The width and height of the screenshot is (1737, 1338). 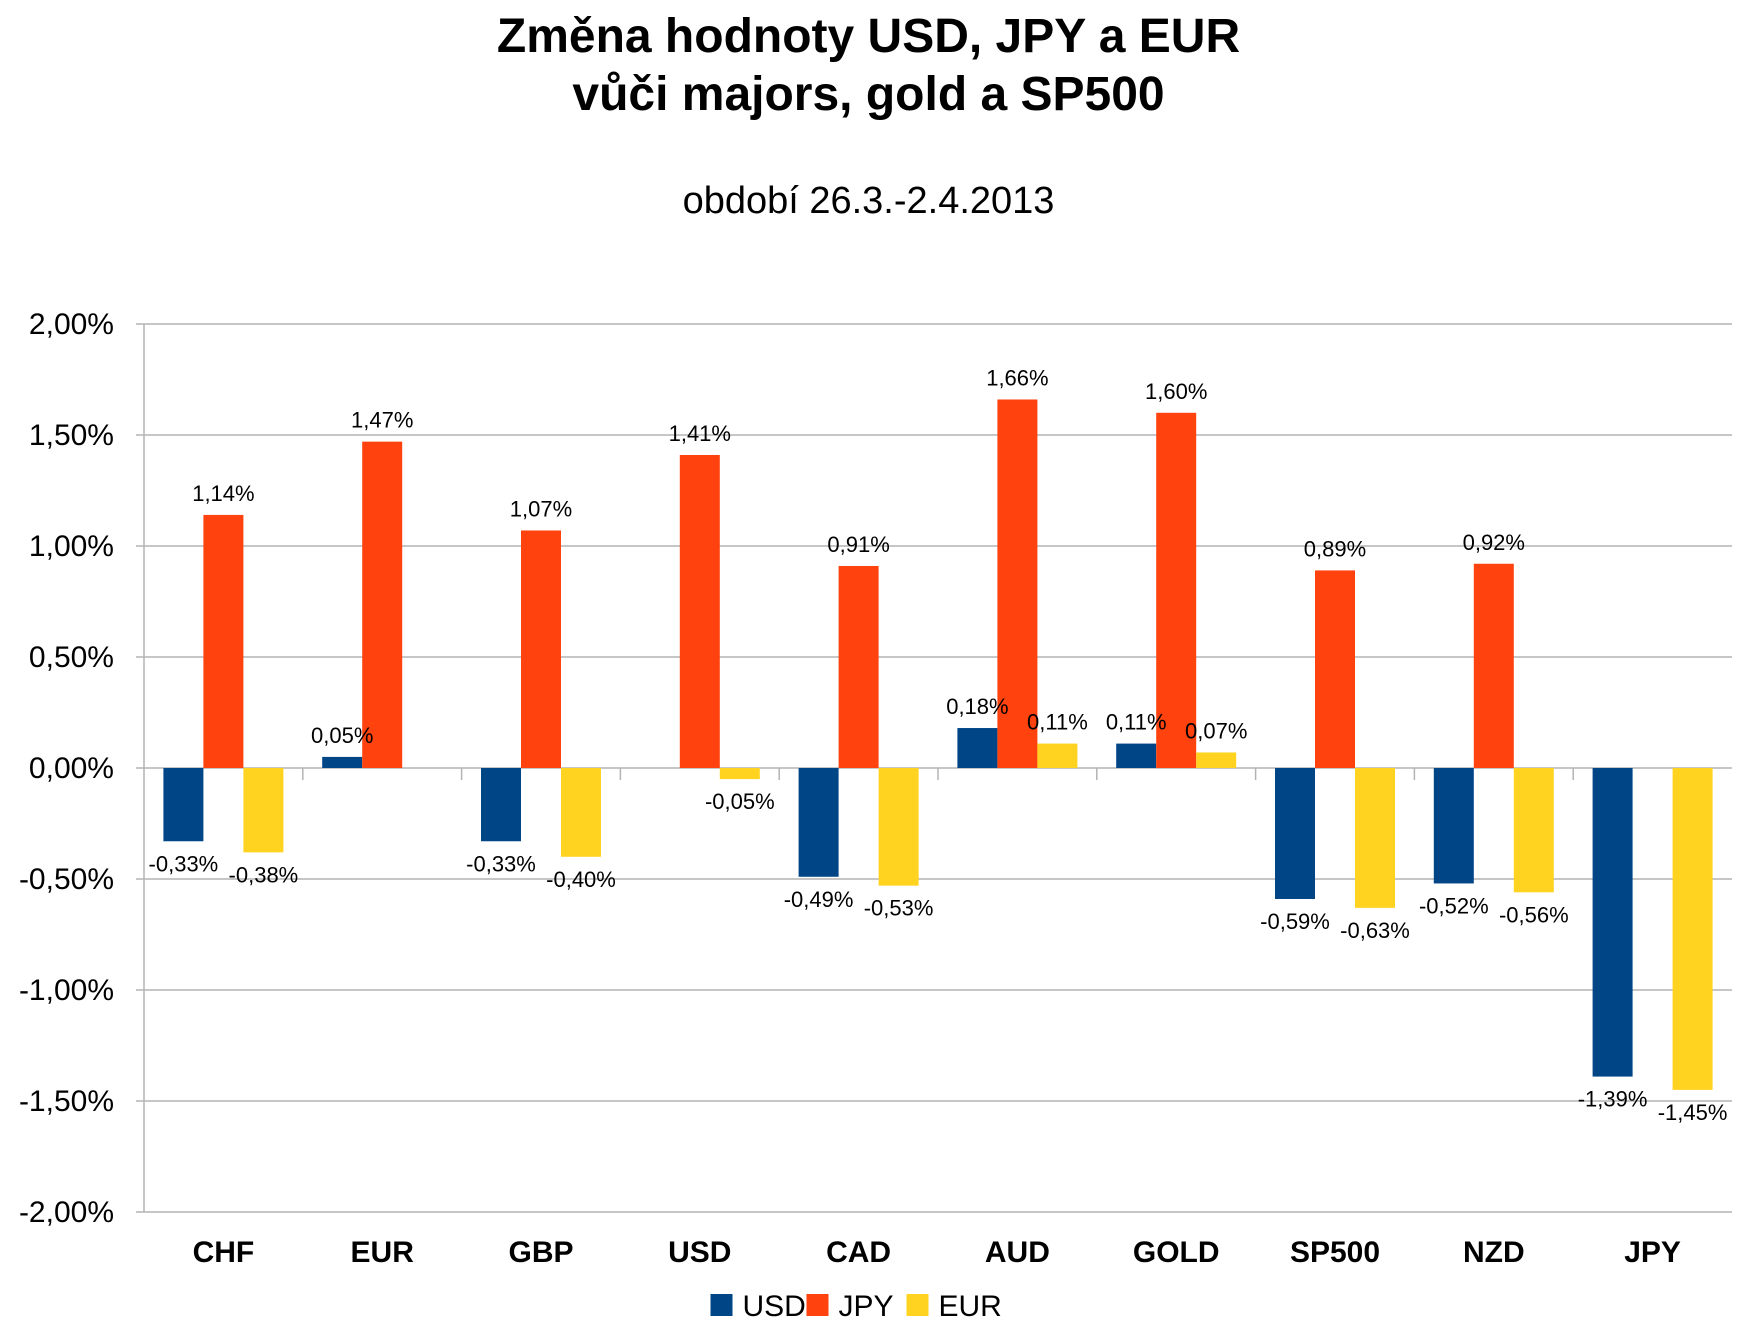 I want to click on data-label: 1,14%, so click(x=223, y=493).